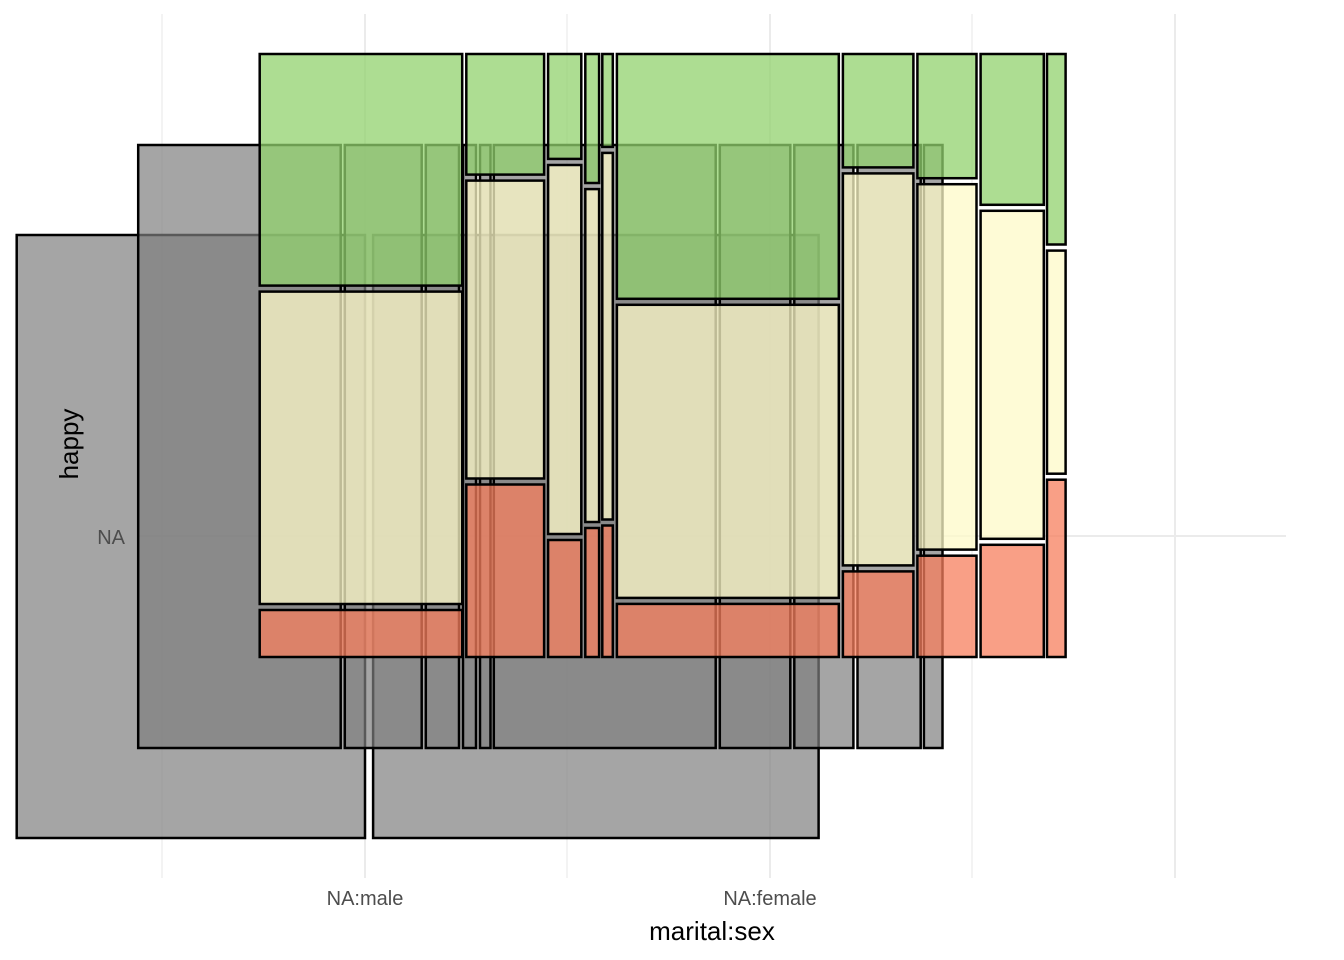 The width and height of the screenshot is (1344, 960). Describe the element at coordinates (769, 899) in the screenshot. I see `x-tick-label-na-female: NA:female` at that location.